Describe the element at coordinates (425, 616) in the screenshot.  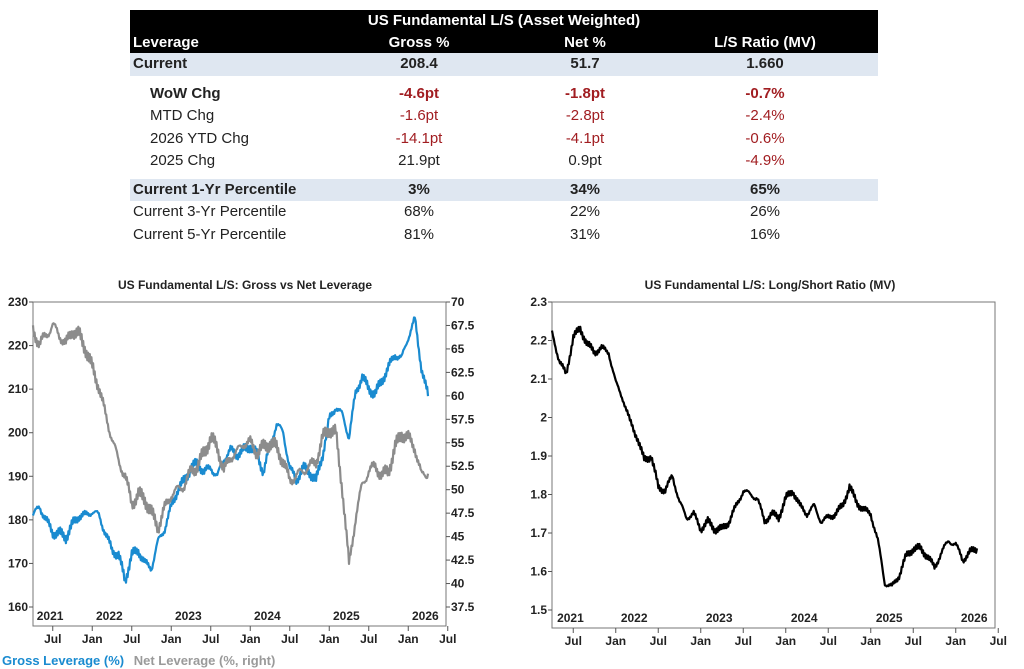
I see `x-year-label: 2026` at that location.